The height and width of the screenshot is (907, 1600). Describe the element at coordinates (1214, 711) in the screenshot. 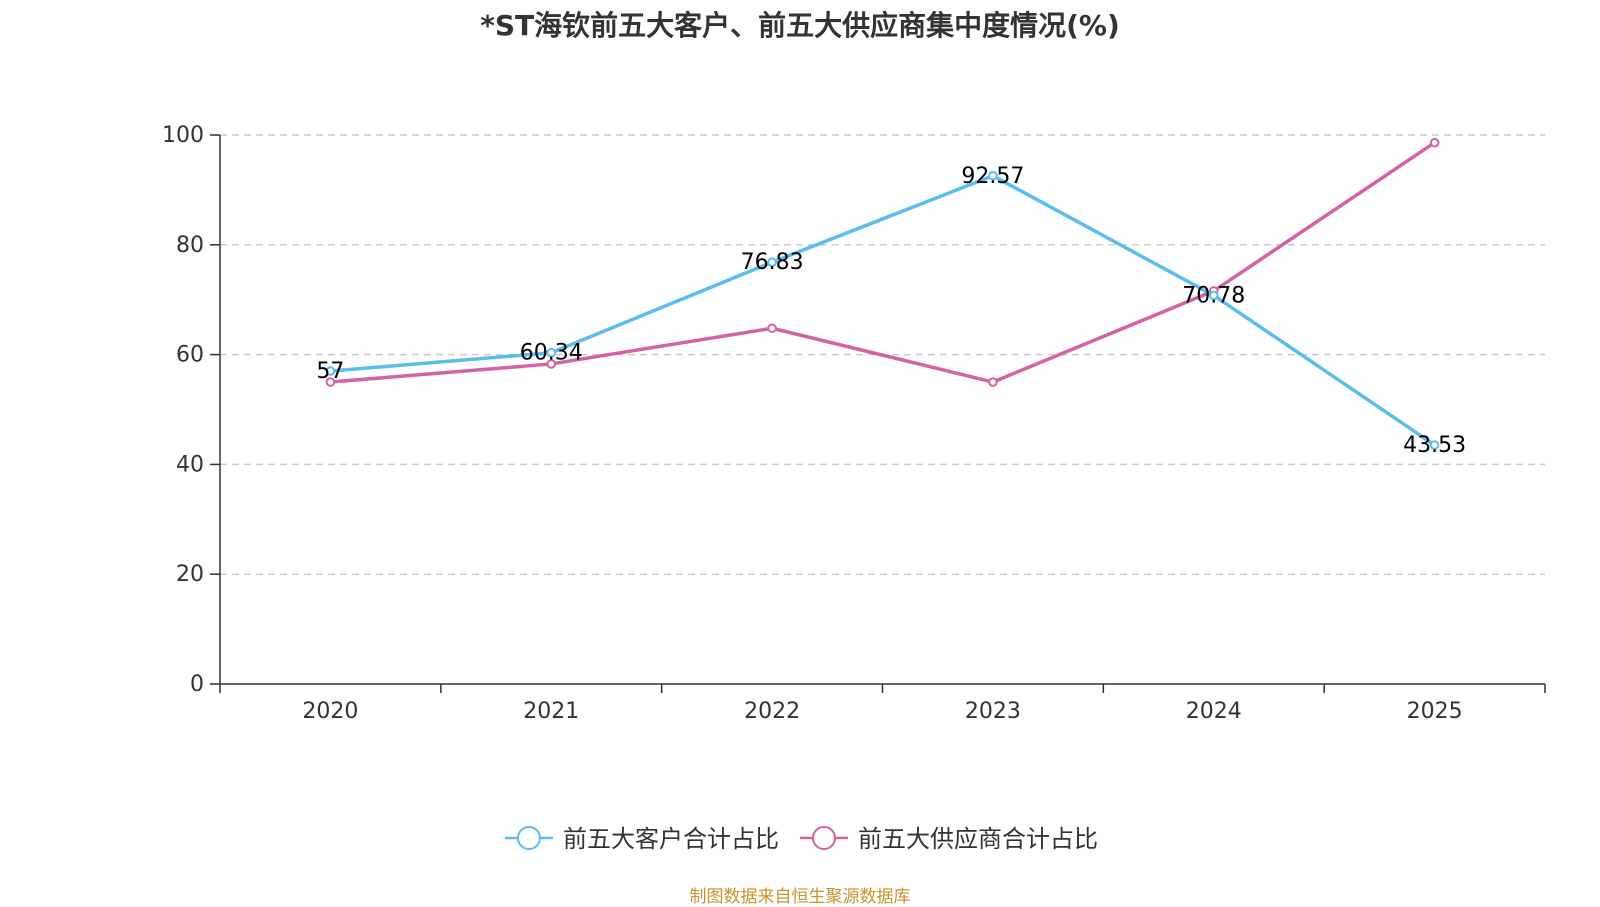

I see `x-tick-label: 2024` at that location.